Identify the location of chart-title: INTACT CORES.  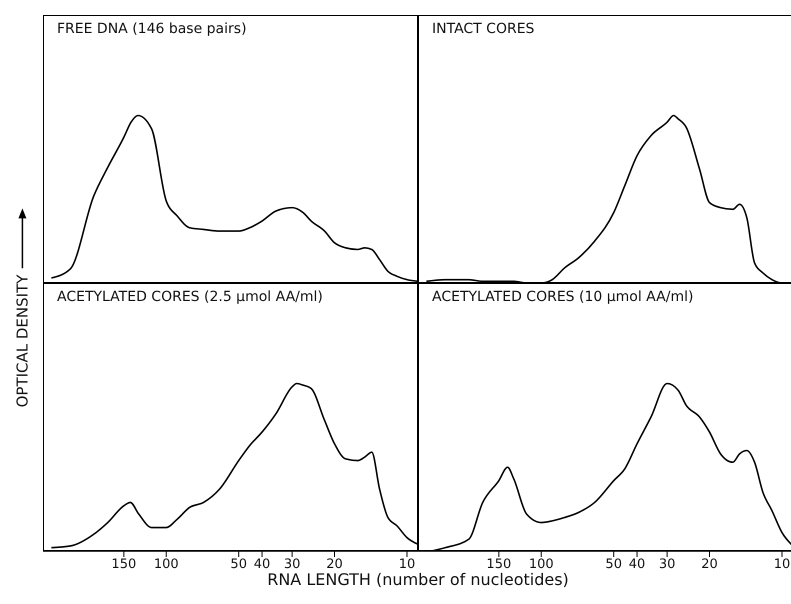
(483, 29).